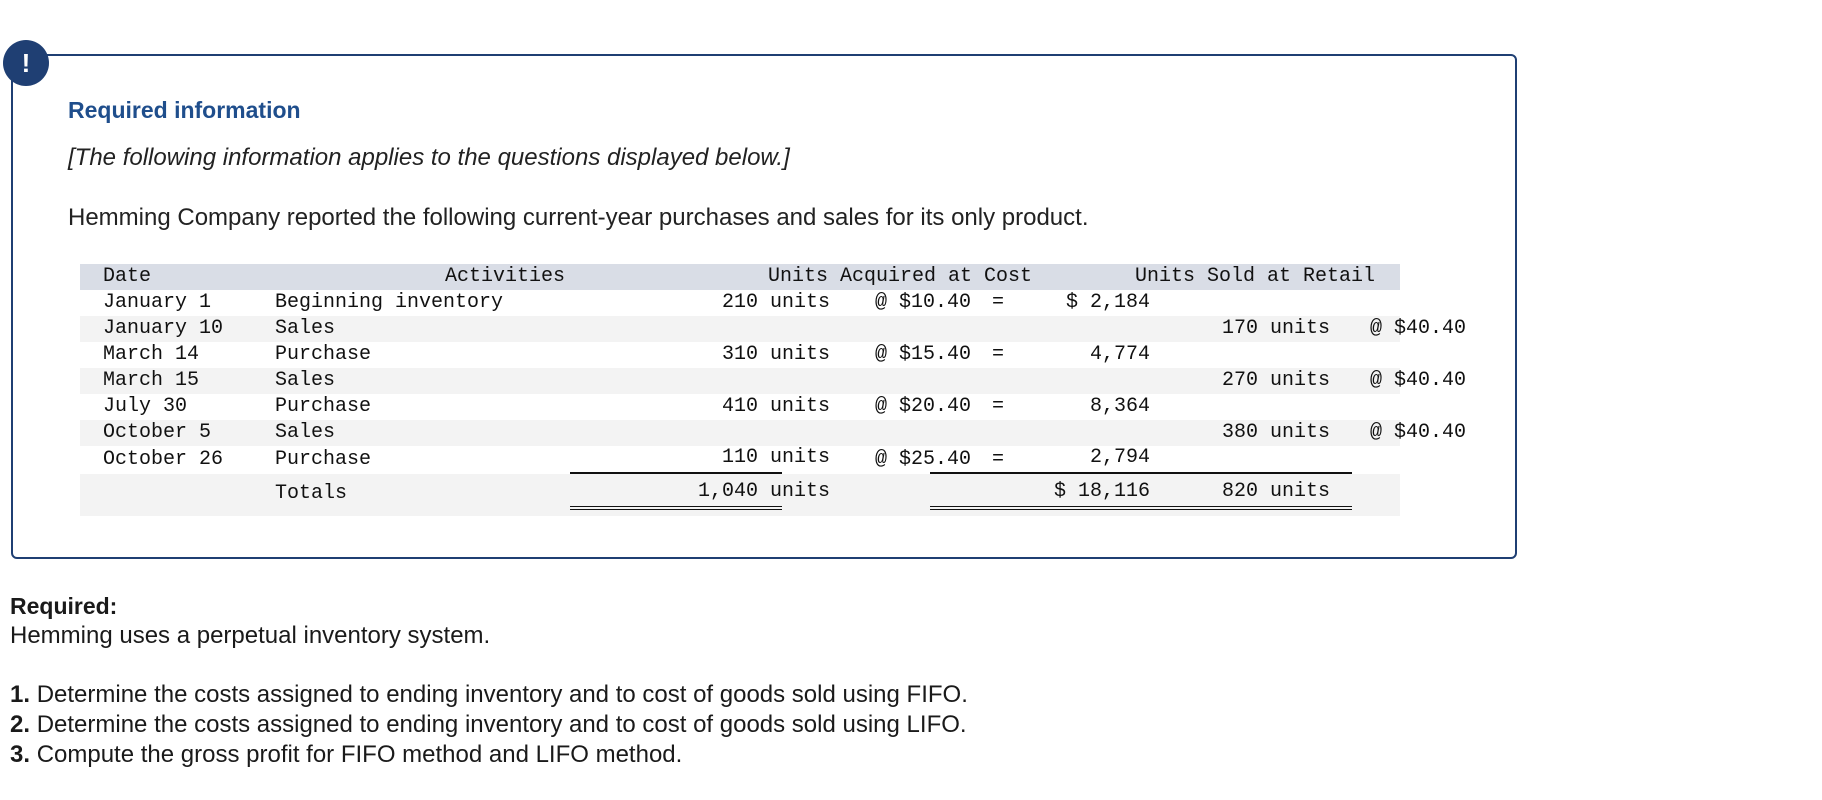 Image resolution: width=1822 pixels, height=800 pixels. I want to click on row-sold-units: 380 units, so click(1275, 432).